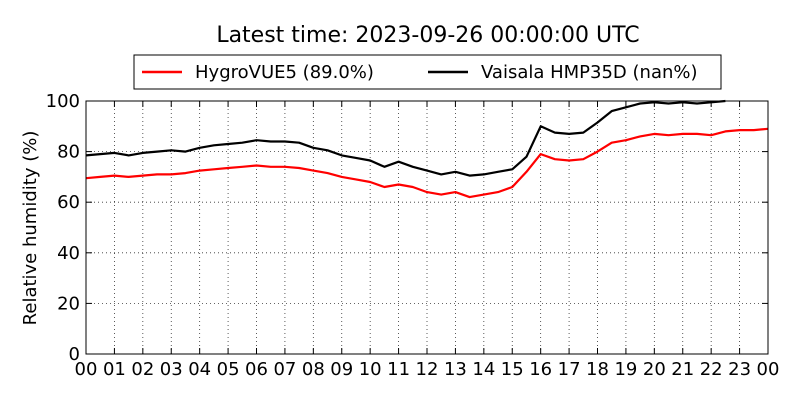  What do you see at coordinates (597, 369) in the screenshot?
I see `x-tick-label: 18` at bounding box center [597, 369].